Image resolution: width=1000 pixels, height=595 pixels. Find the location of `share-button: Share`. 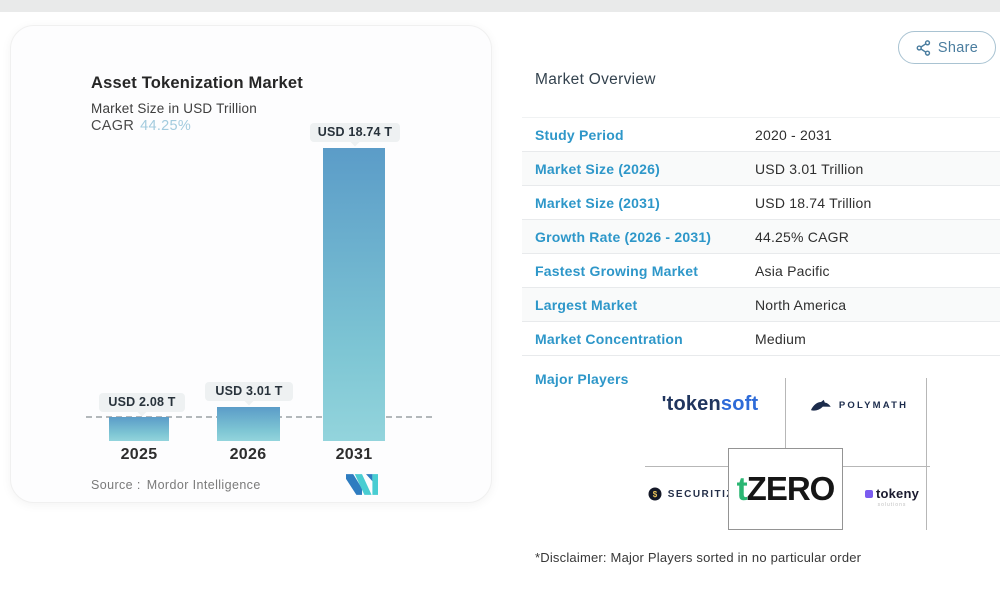

share-button: Share is located at coordinates (947, 47).